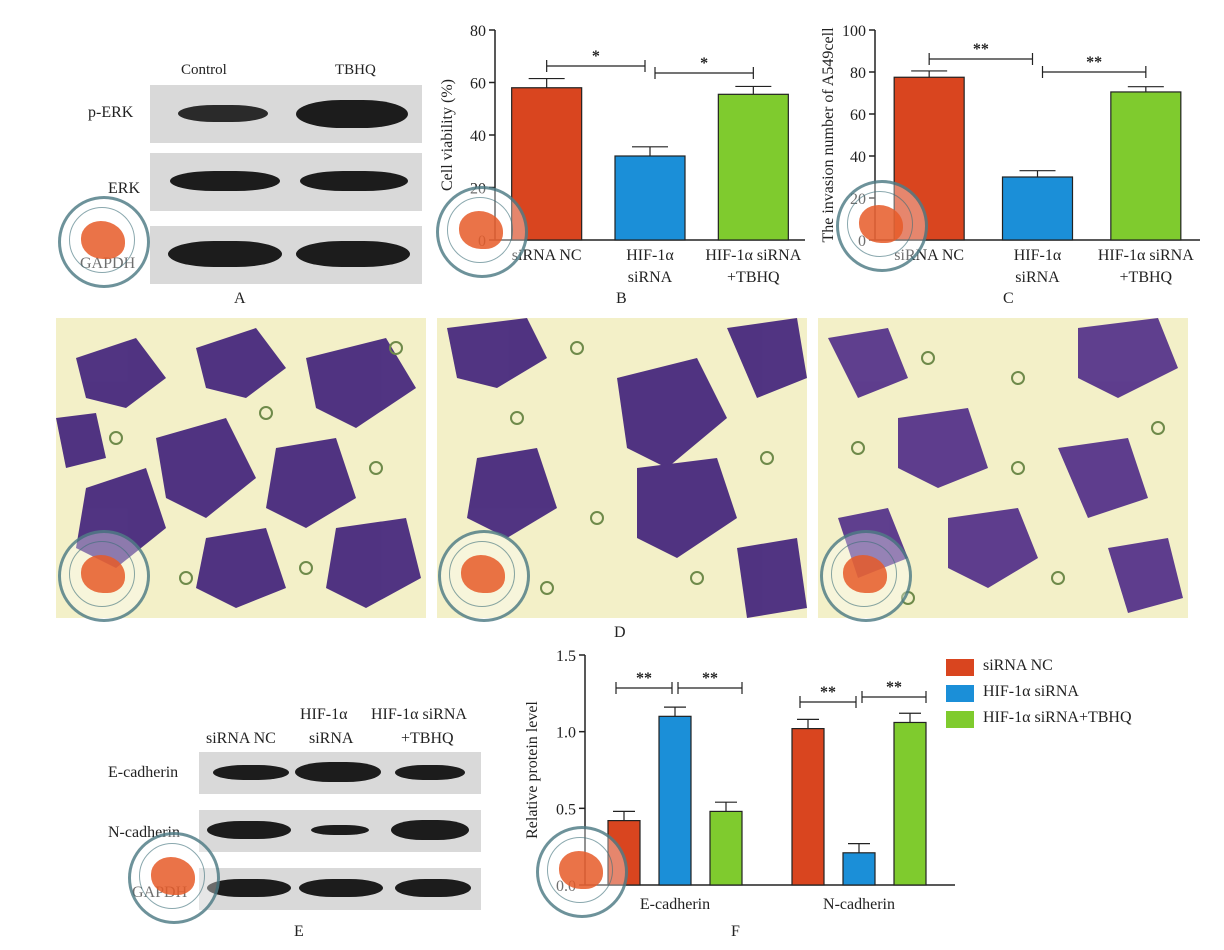 The width and height of the screenshot is (1224, 950). Describe the element at coordinates (340, 889) in the screenshot. I see `blot-e-strip-gapdh` at that location.